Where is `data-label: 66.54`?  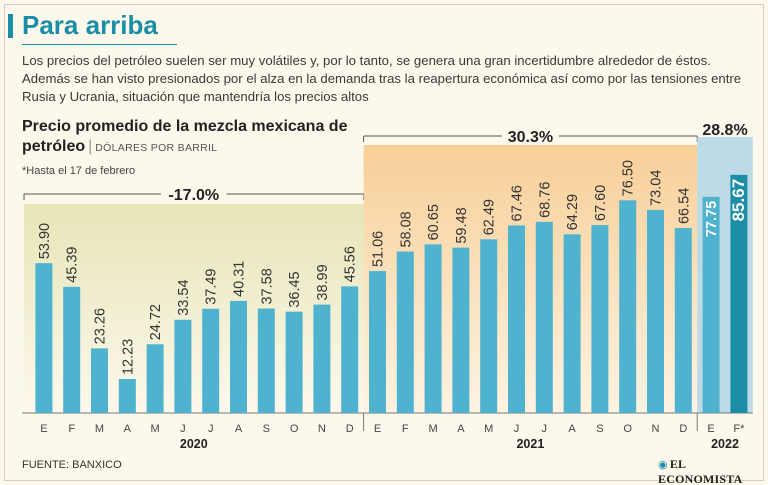 data-label: 66.54 is located at coordinates (684, 206).